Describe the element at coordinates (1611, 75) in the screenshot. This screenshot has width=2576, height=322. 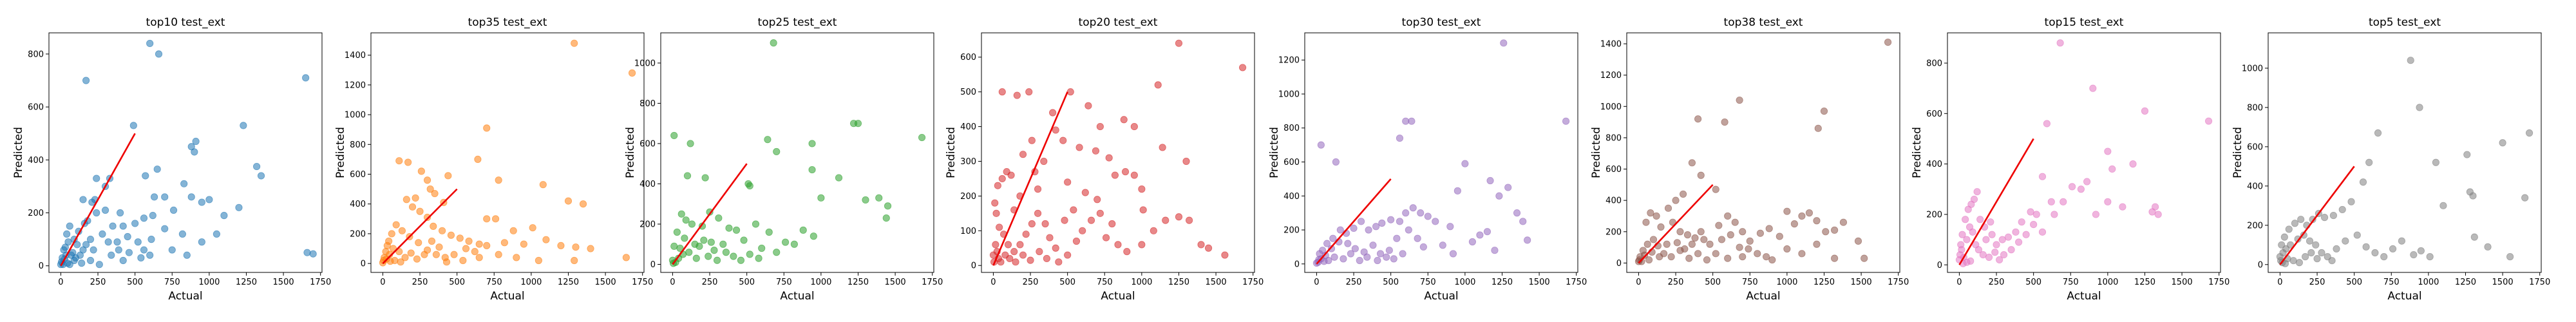
I see `y-tick-label: 1200` at that location.